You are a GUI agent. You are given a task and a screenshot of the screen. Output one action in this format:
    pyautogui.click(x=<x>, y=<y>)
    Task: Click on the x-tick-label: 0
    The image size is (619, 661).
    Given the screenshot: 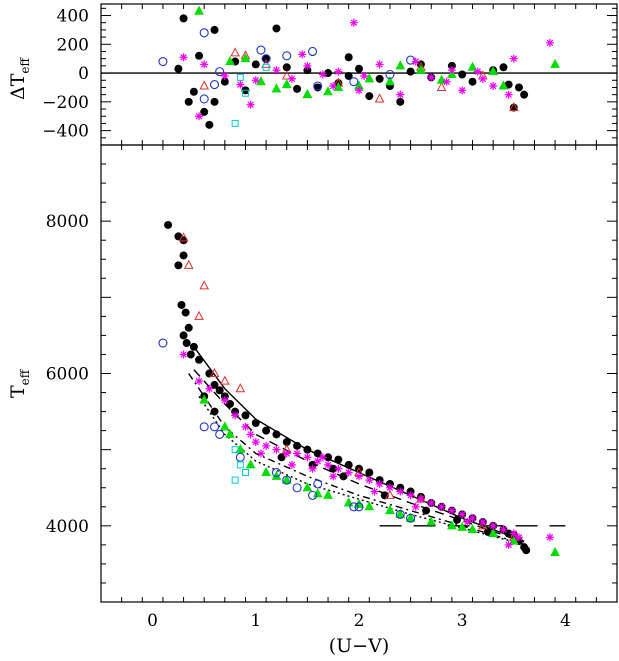 What is the action you would take?
    pyautogui.click(x=152, y=621)
    